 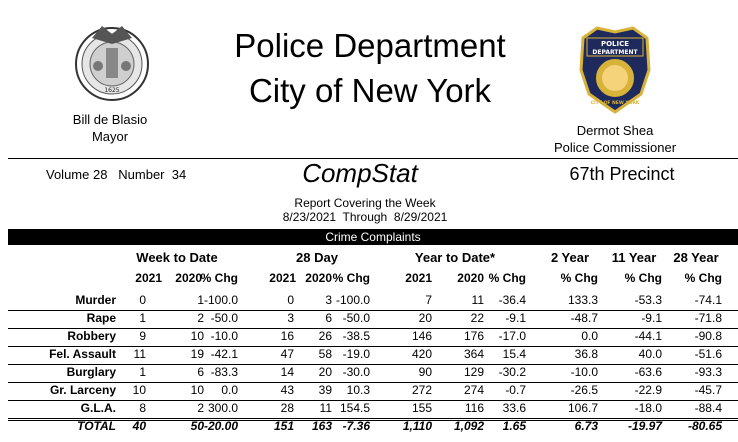 I want to click on col-ytd-2020: 2020, so click(x=470, y=278).